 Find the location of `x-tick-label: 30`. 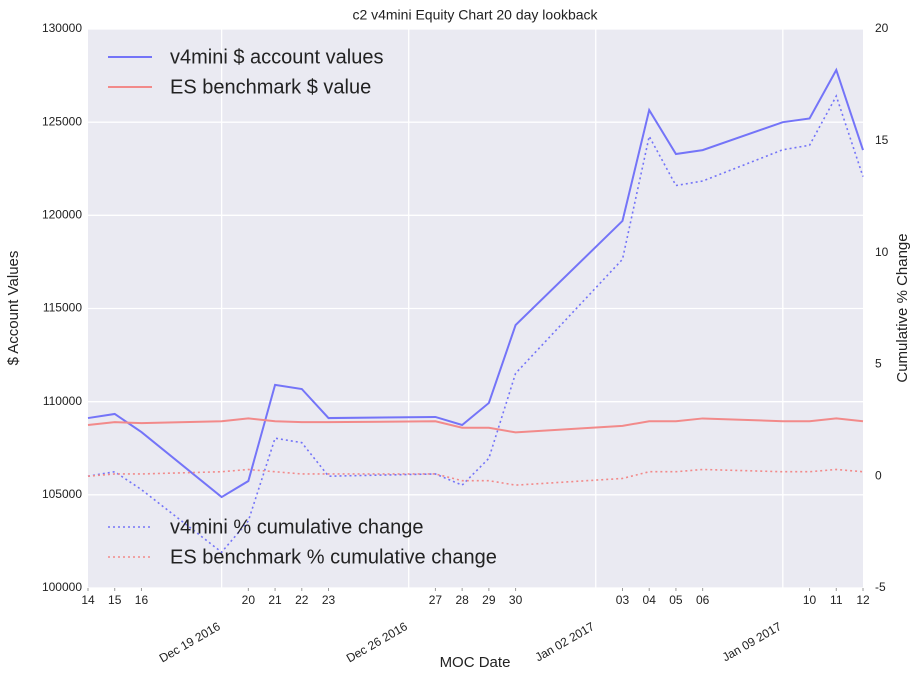

x-tick-label: 30 is located at coordinates (516, 600).